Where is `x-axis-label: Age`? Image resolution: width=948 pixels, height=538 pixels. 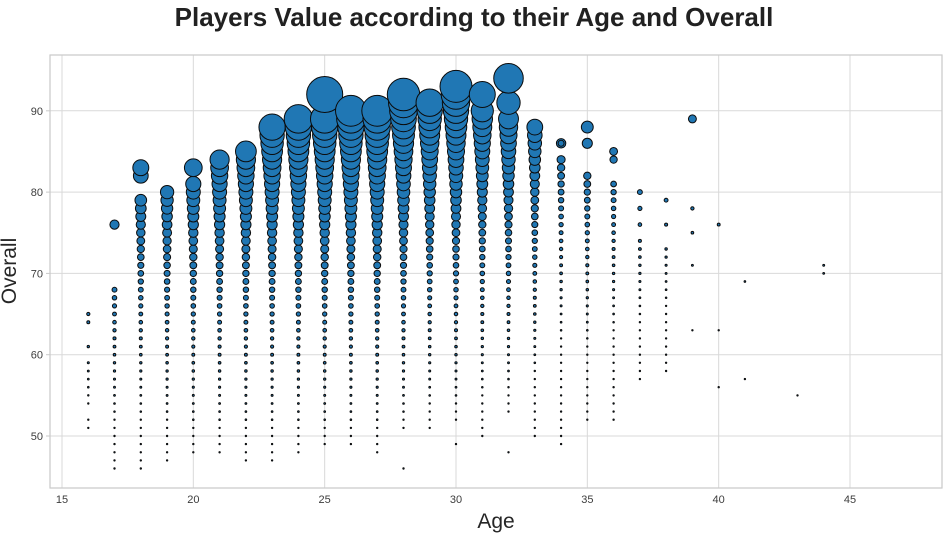 x-axis-label: Age is located at coordinates (495, 521).